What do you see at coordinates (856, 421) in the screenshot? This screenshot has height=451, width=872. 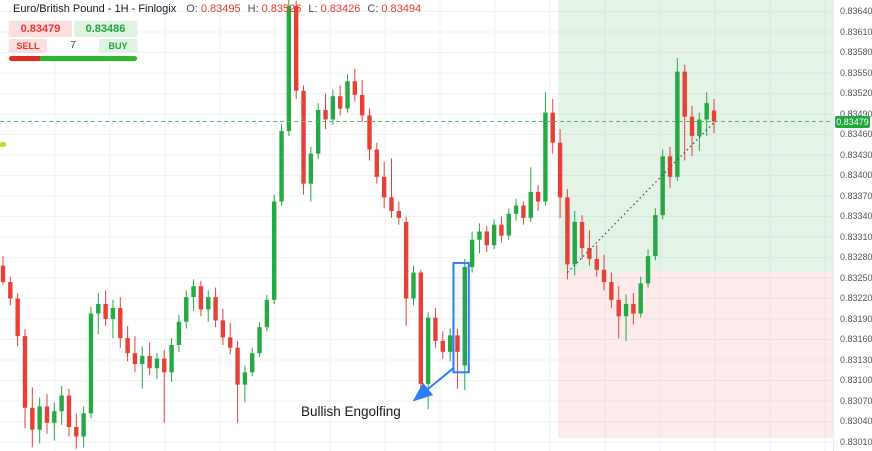 I see `price-axis-label: 0.83040` at bounding box center [856, 421].